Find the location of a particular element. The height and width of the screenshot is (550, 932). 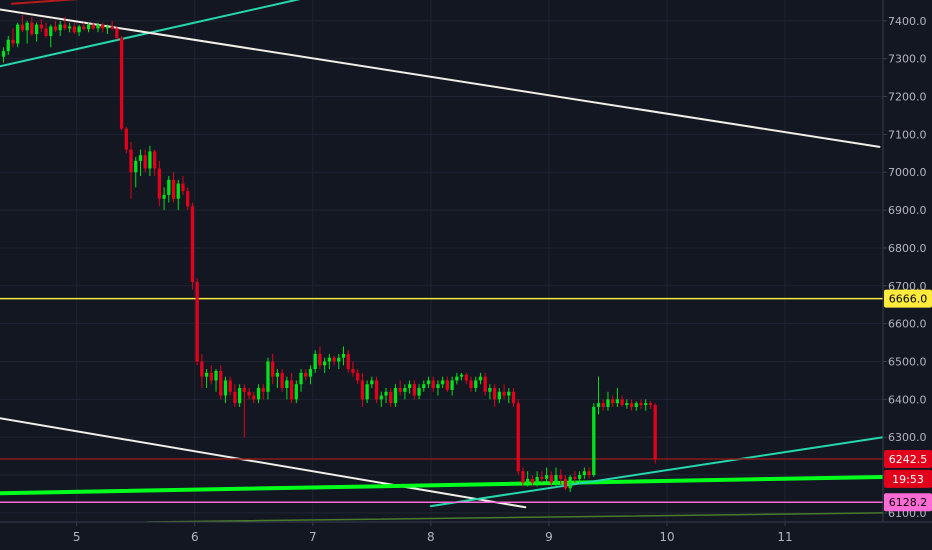

price-tick-label: 6800.0 is located at coordinates (907, 248).